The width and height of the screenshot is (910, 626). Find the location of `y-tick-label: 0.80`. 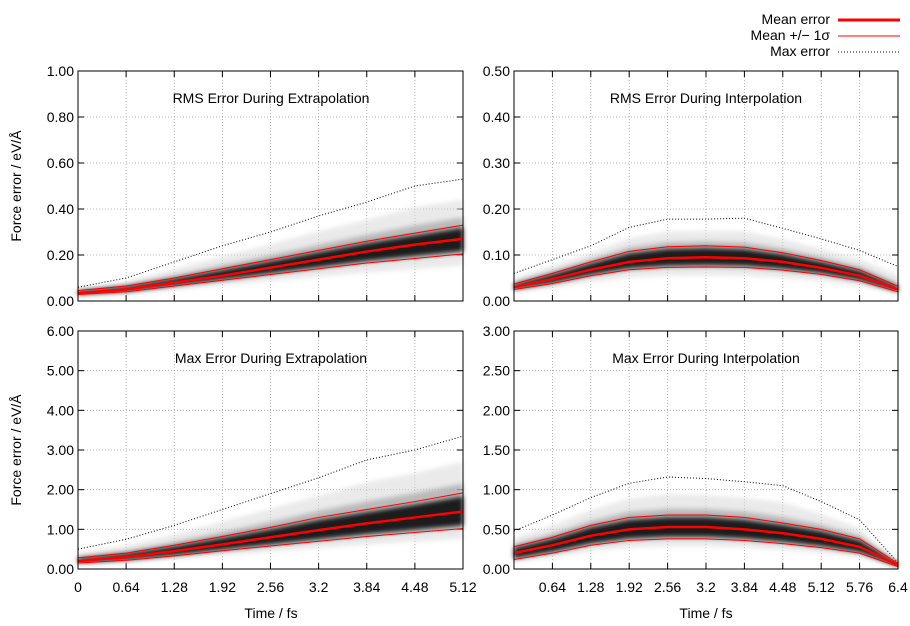

y-tick-label: 0.80 is located at coordinates (60, 117).